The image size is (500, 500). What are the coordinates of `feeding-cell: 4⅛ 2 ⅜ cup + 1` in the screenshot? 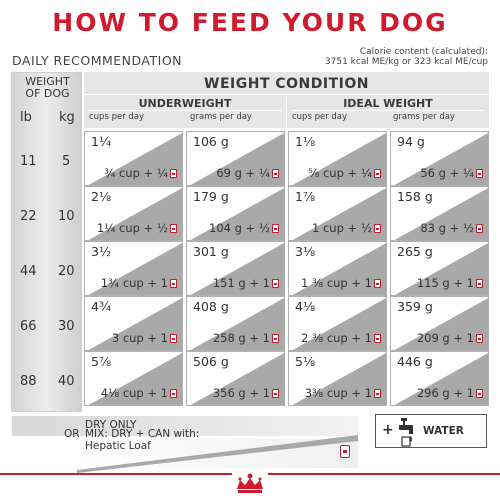 It's located at (337, 323).